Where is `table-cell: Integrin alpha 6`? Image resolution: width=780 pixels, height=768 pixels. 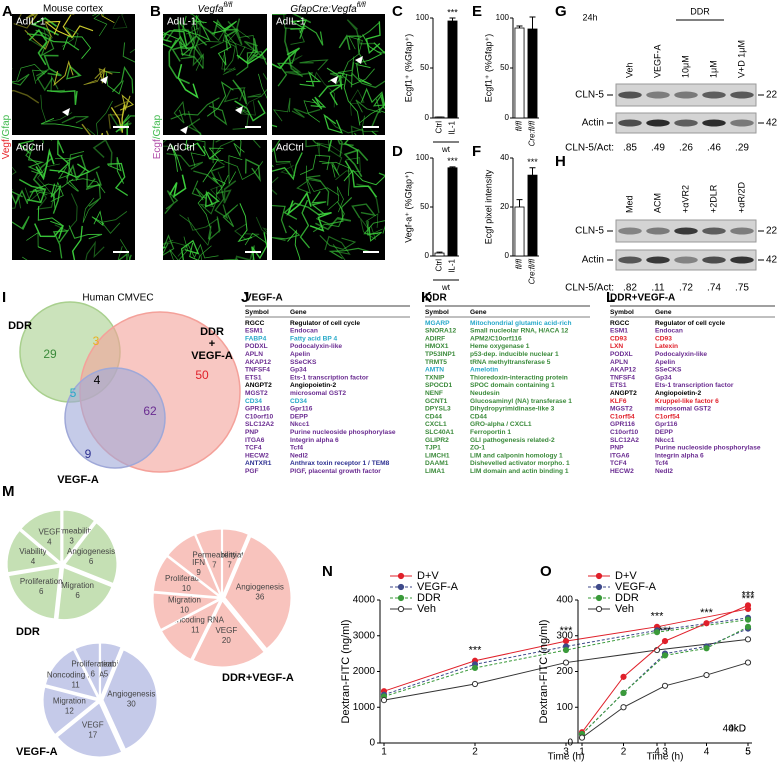
table-cell: Integrin alpha 6 is located at coordinates (679, 455).